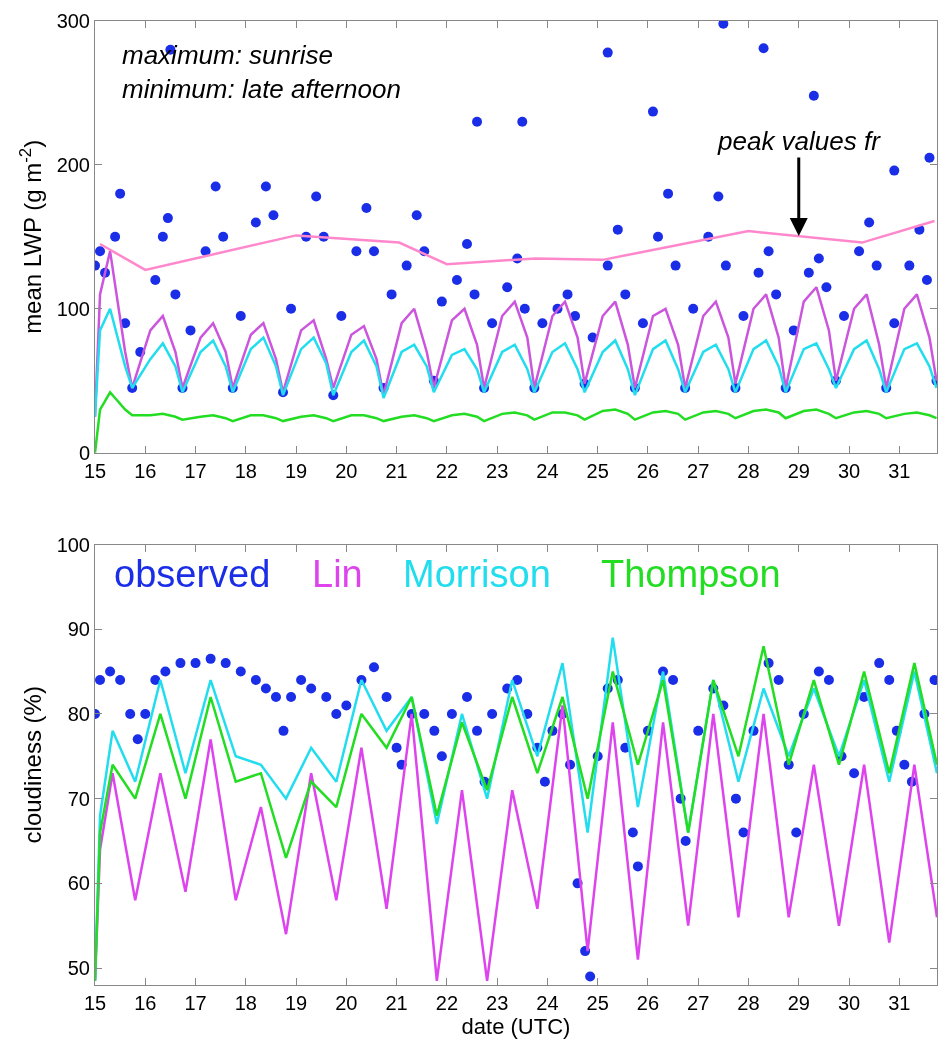 This screenshot has width=946, height=1060. I want to click on y-tick-label: 60, so click(78, 883).